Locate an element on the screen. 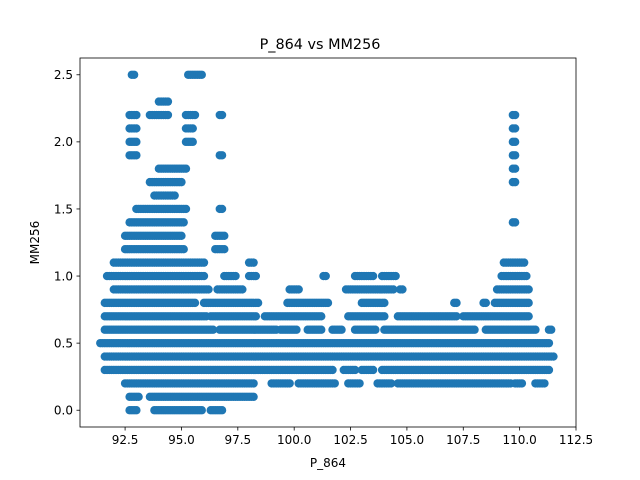 The width and height of the screenshot is (640, 480). x-tick-label: 92.5 is located at coordinates (125, 440).